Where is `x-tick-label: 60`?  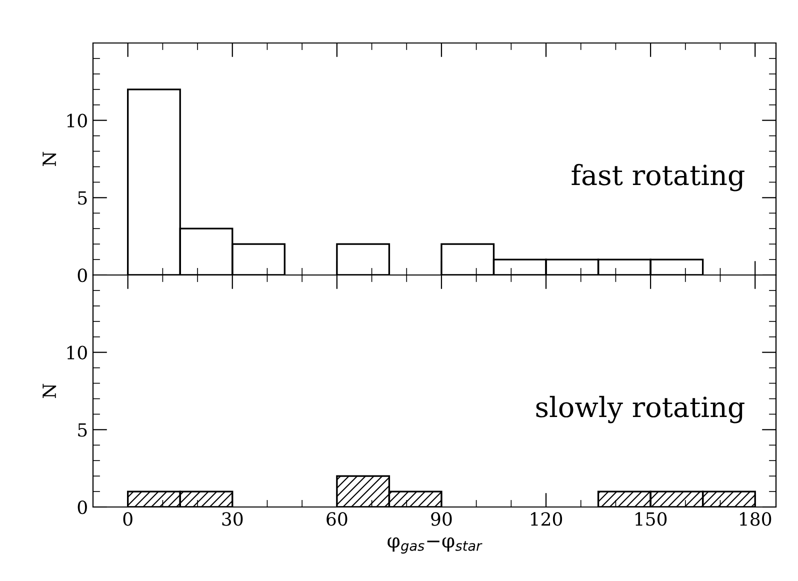 x-tick-label: 60 is located at coordinates (337, 519).